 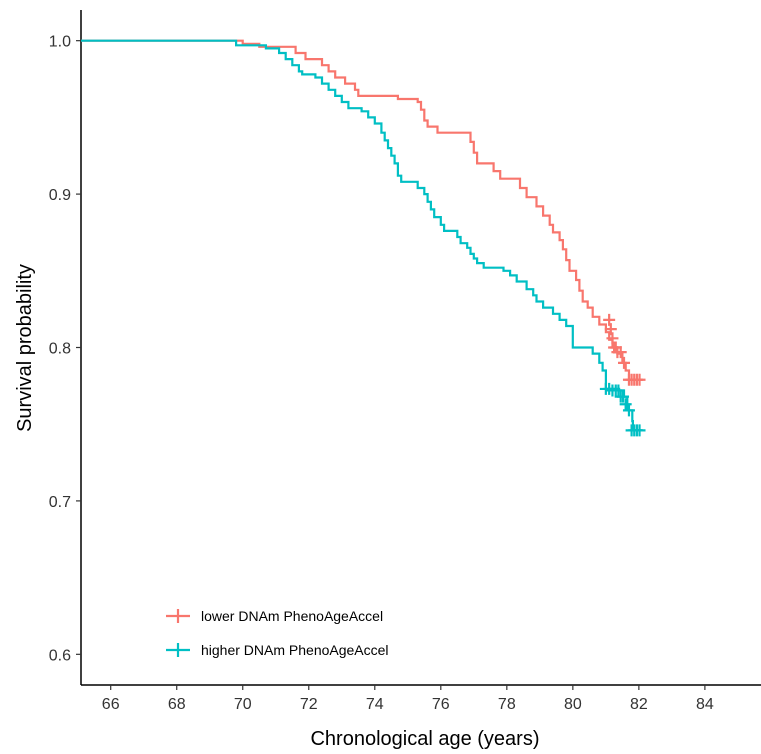 I want to click on y-ticks: 0.6 0.7 0.8 0.9 1.0, so click(x=65, y=349).